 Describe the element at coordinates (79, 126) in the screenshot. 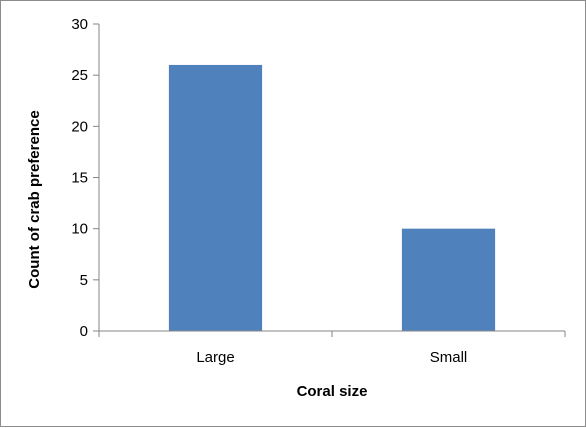

I see `y-tick-label: 20` at that location.